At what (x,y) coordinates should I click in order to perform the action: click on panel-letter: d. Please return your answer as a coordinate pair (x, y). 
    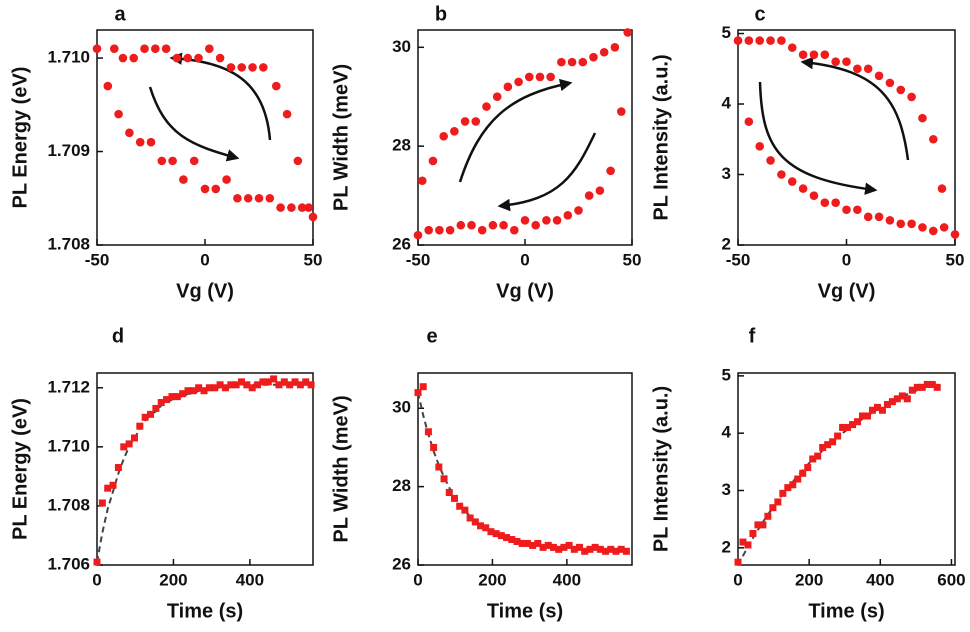
    Looking at the image, I should click on (118, 336).